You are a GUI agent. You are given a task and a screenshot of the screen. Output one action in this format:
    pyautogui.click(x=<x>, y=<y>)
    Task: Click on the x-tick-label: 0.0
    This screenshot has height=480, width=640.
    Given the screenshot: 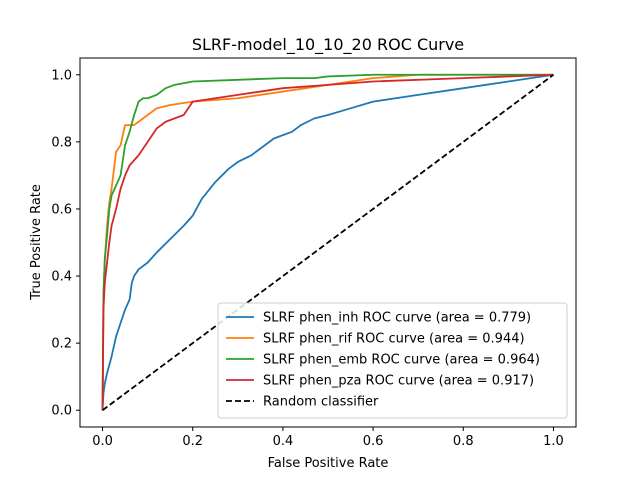 What is the action you would take?
    pyautogui.click(x=102, y=441)
    